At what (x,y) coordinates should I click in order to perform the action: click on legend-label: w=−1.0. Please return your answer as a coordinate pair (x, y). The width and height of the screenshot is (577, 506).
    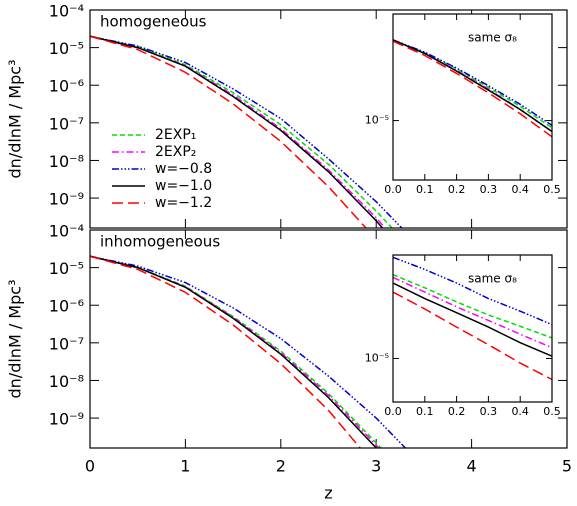
    Looking at the image, I should click on (183, 186).